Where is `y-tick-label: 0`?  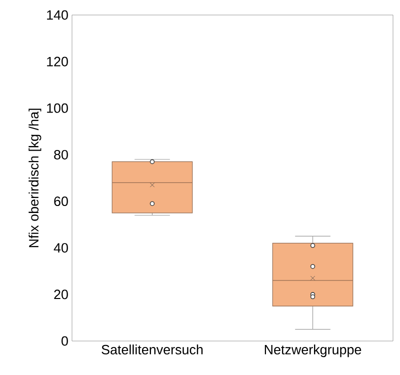 y-tick-label: 0 is located at coordinates (65, 341).